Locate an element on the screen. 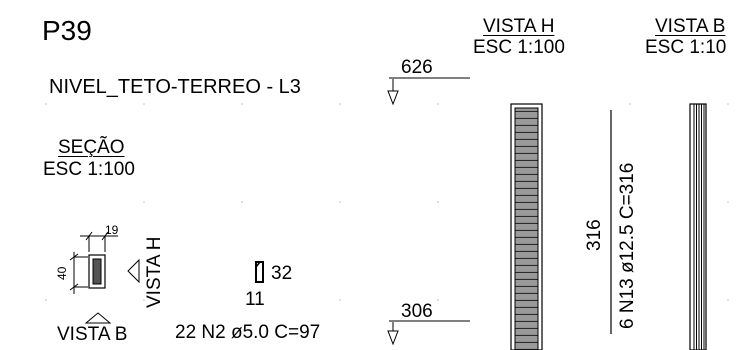 The width and height of the screenshot is (738, 350). section-dim-height: 40 is located at coordinates (62, 273).